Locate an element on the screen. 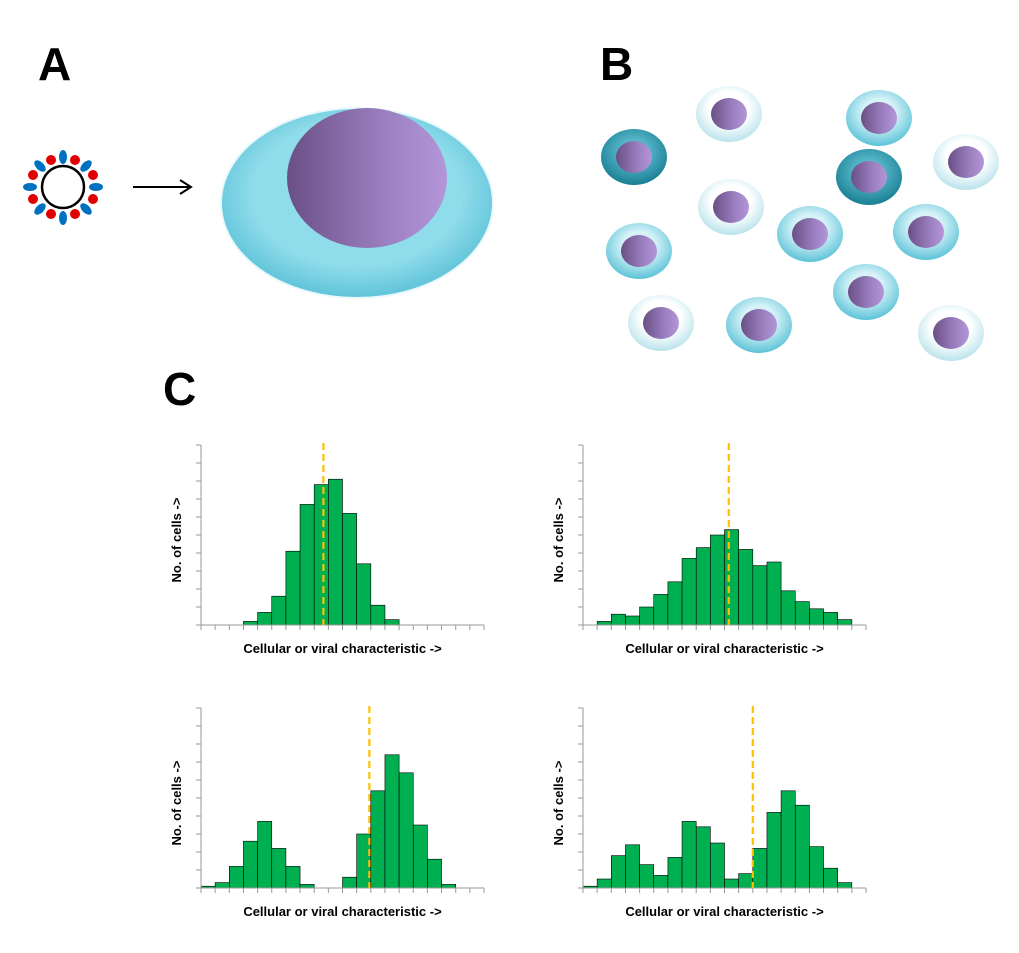  arrow is located at coordinates (163, 187).